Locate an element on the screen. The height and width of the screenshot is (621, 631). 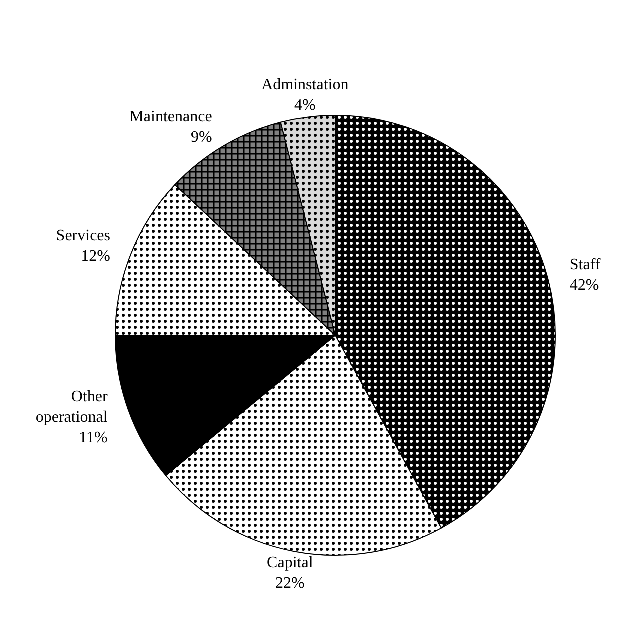
data-label: 9% is located at coordinates (201, 137).